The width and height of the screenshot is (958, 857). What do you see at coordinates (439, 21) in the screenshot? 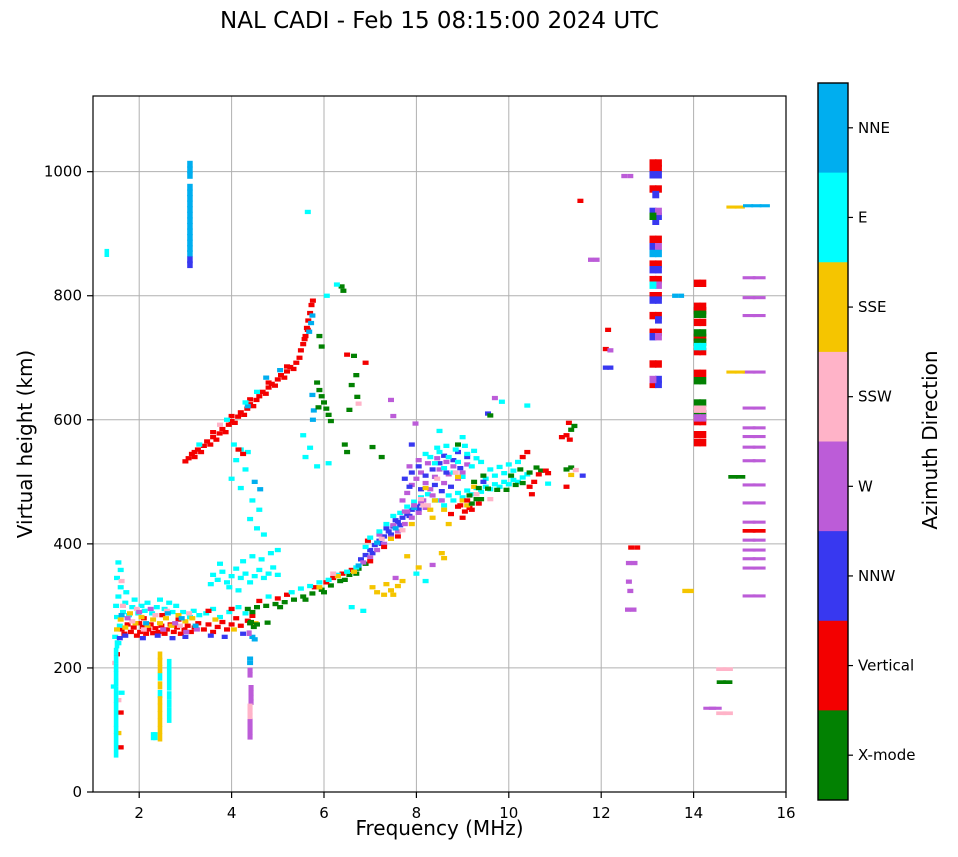
I see `chart-title: NAL CADI - Feb 15 08:15:00 2024 UTC` at bounding box center [439, 21].